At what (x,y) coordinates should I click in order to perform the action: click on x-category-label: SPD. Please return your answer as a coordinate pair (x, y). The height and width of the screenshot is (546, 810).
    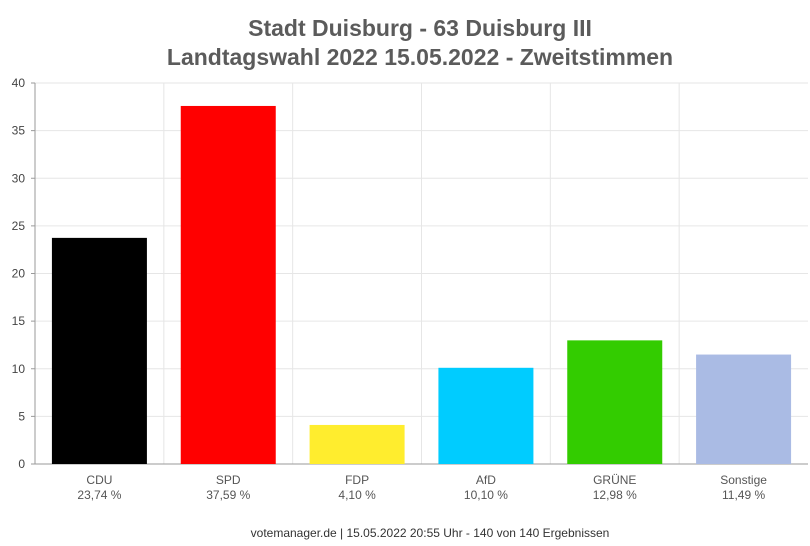
    Looking at the image, I should click on (228, 480).